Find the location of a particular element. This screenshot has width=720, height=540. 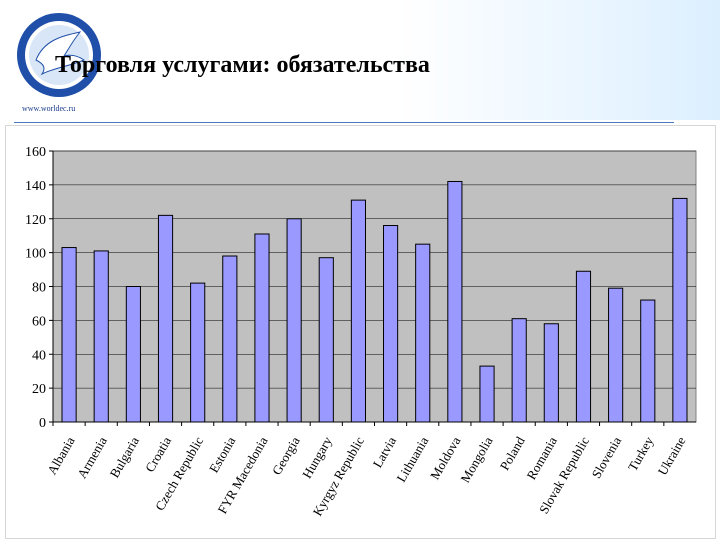

y-tick-label: 140 is located at coordinates (35, 186).